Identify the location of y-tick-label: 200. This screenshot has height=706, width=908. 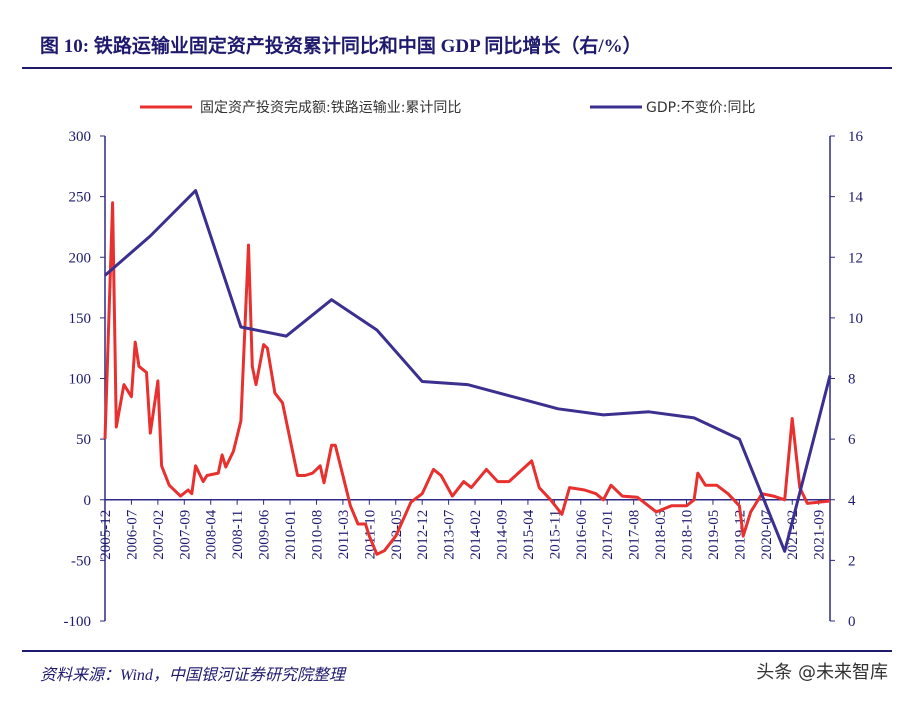
(80, 258).